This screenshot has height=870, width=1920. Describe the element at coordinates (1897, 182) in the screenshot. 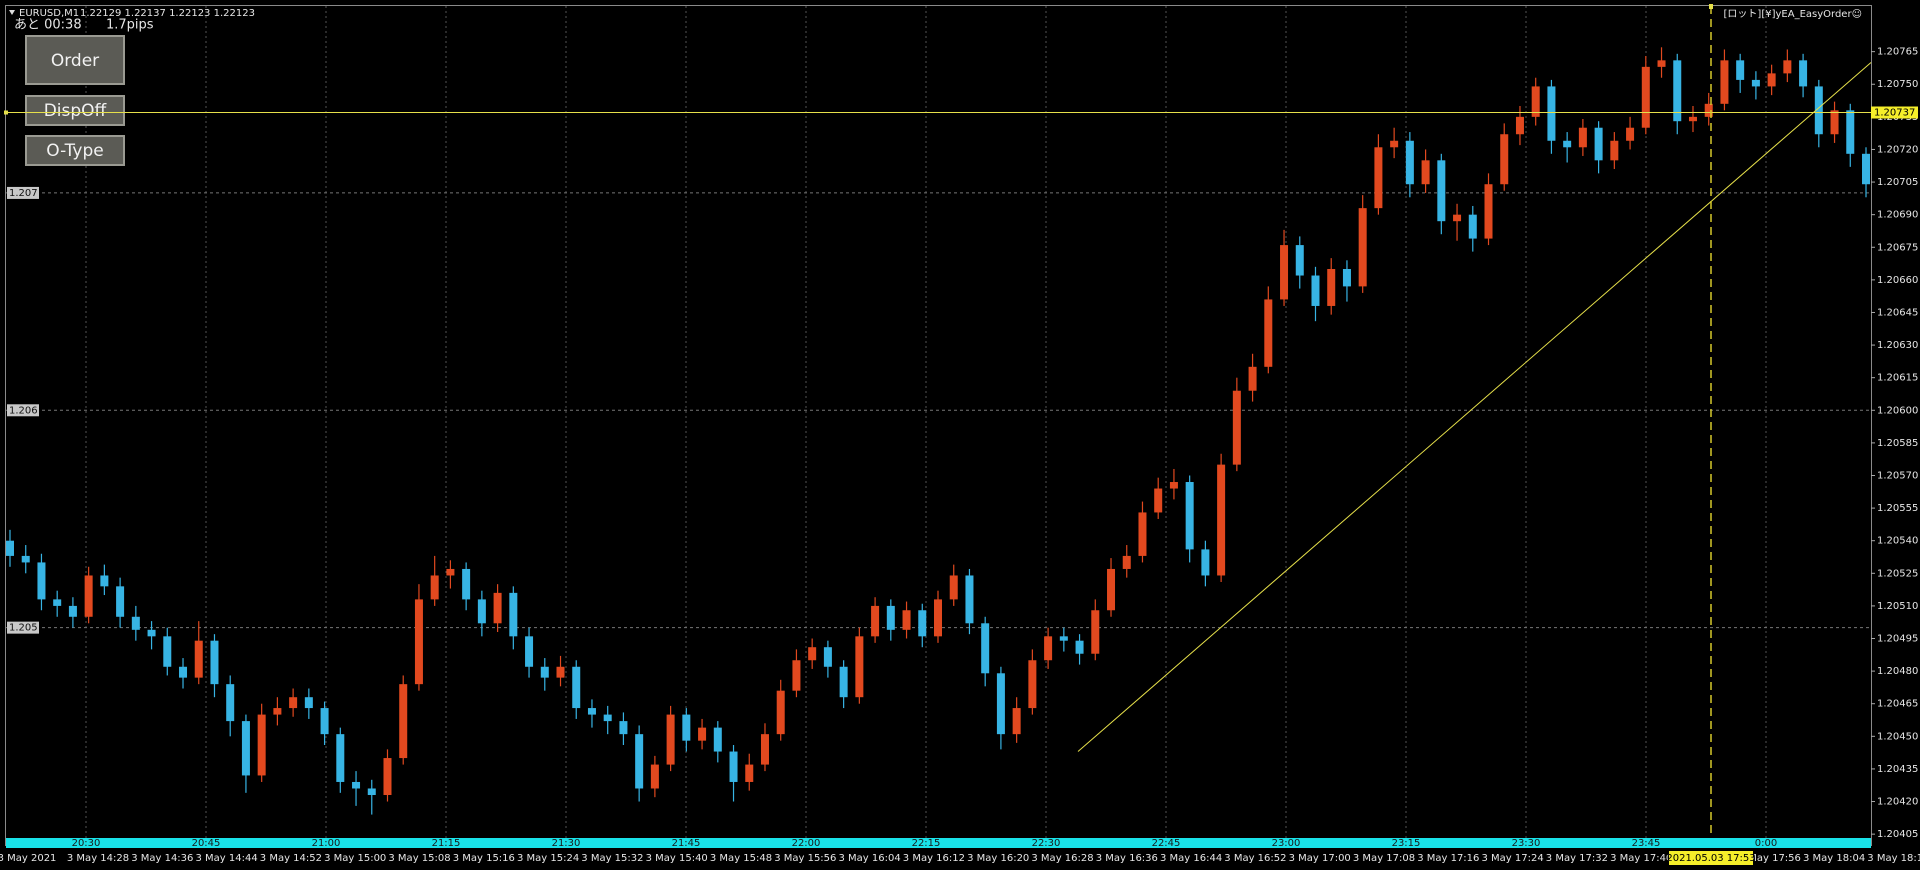

I see `y-tick-label: 1.20705` at that location.